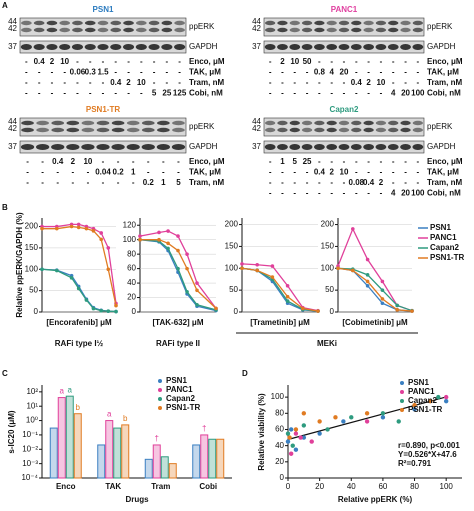 This screenshot has width=474, height=511. Describe the element at coordinates (78, 72) in the screenshot. I see `dose-cell: 0.06` at that location.